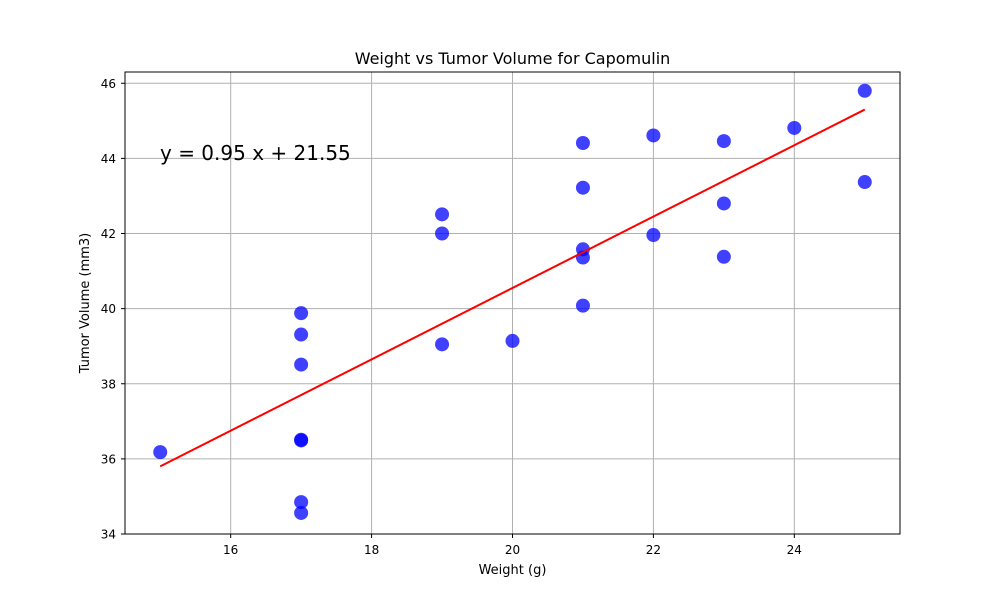  What do you see at coordinates (108, 535) in the screenshot?
I see `y-tick-label: 34` at bounding box center [108, 535].